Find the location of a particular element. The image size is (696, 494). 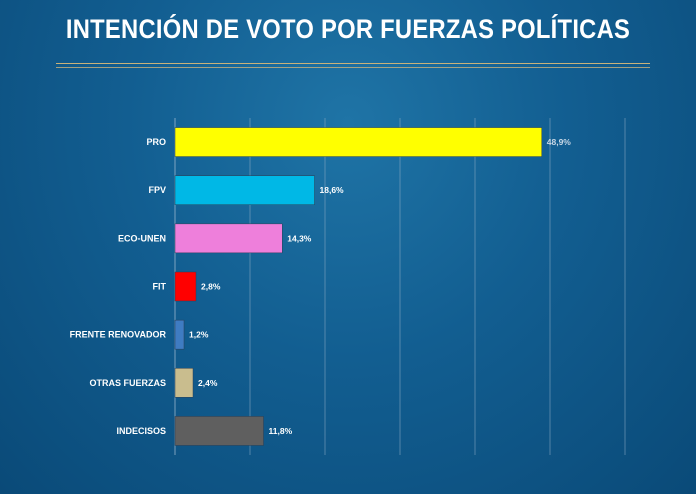

title-divider-secondary is located at coordinates (353, 67).